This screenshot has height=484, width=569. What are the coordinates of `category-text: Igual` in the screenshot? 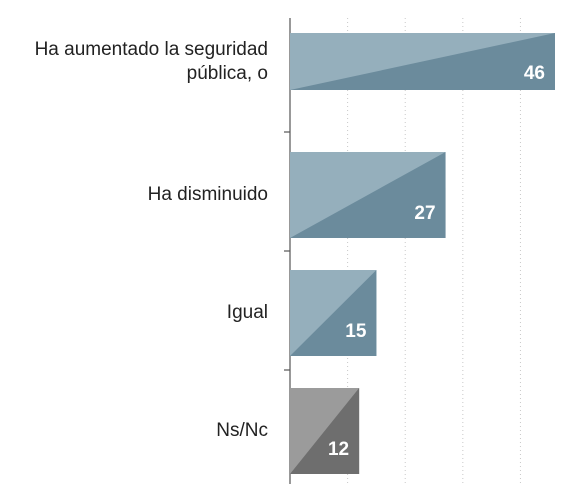 It's located at (247, 312).